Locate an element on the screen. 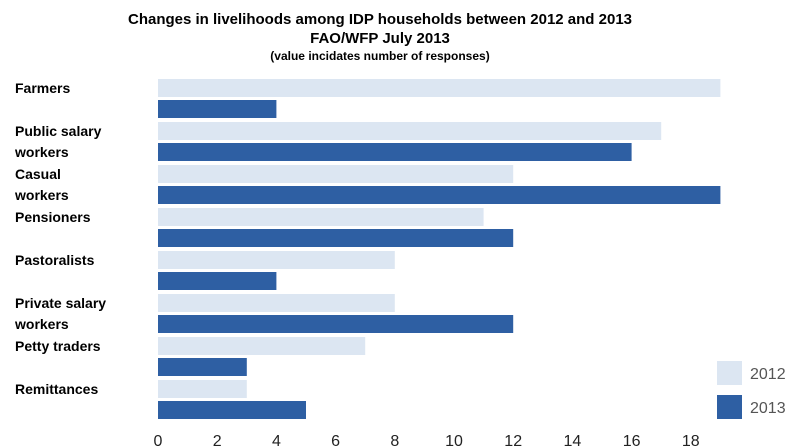 This screenshot has width=794, height=447. x-tick-label: 6 is located at coordinates (335, 440).